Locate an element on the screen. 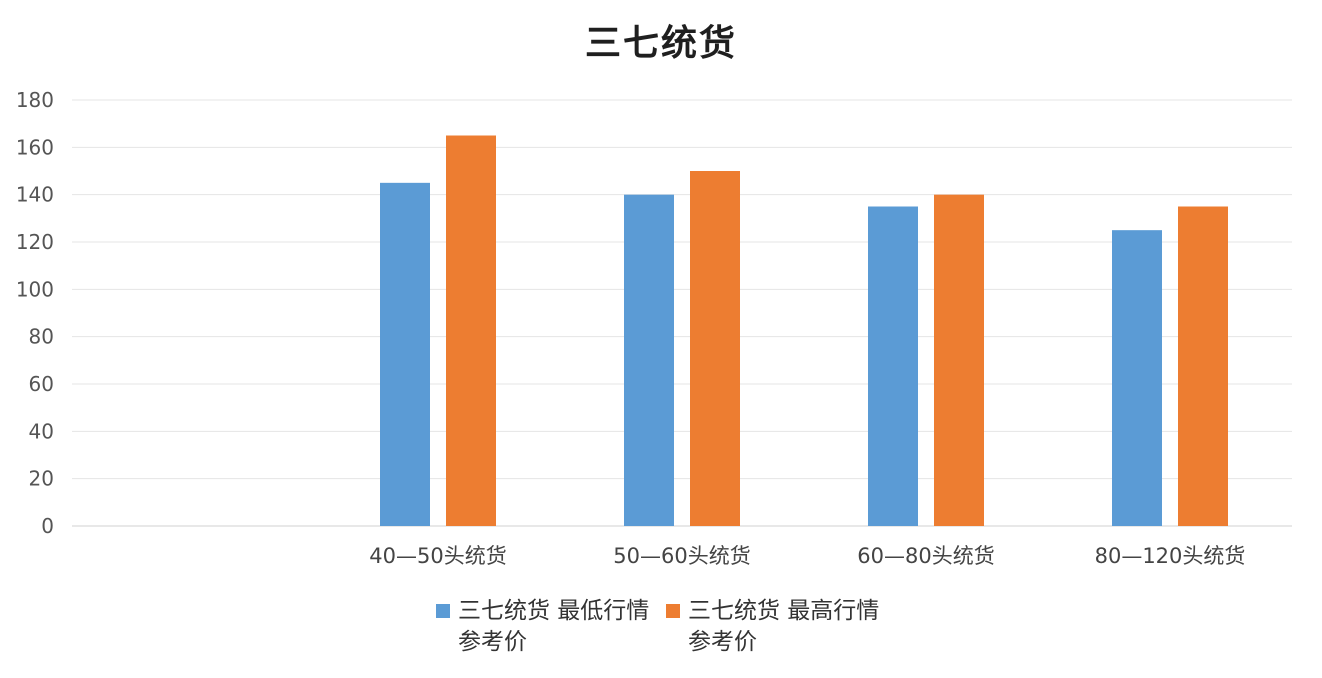 The height and width of the screenshot is (678, 1322). legend-label-max-price: 三七统货 最高行情 参考价 is located at coordinates (784, 626).